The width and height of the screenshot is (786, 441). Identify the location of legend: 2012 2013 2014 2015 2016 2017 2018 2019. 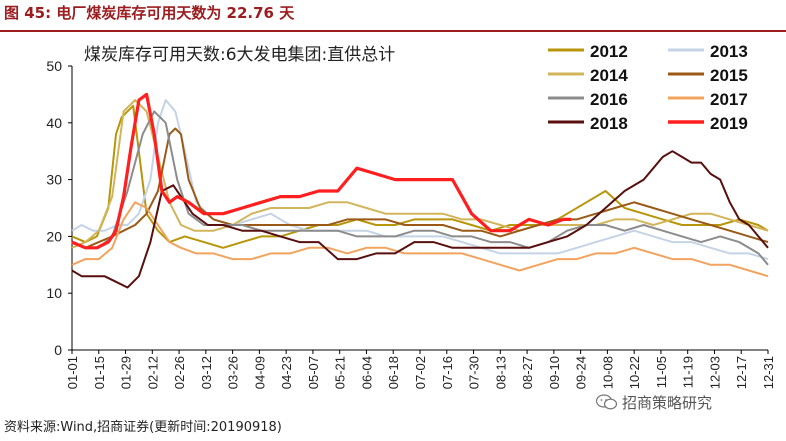
(648, 87).